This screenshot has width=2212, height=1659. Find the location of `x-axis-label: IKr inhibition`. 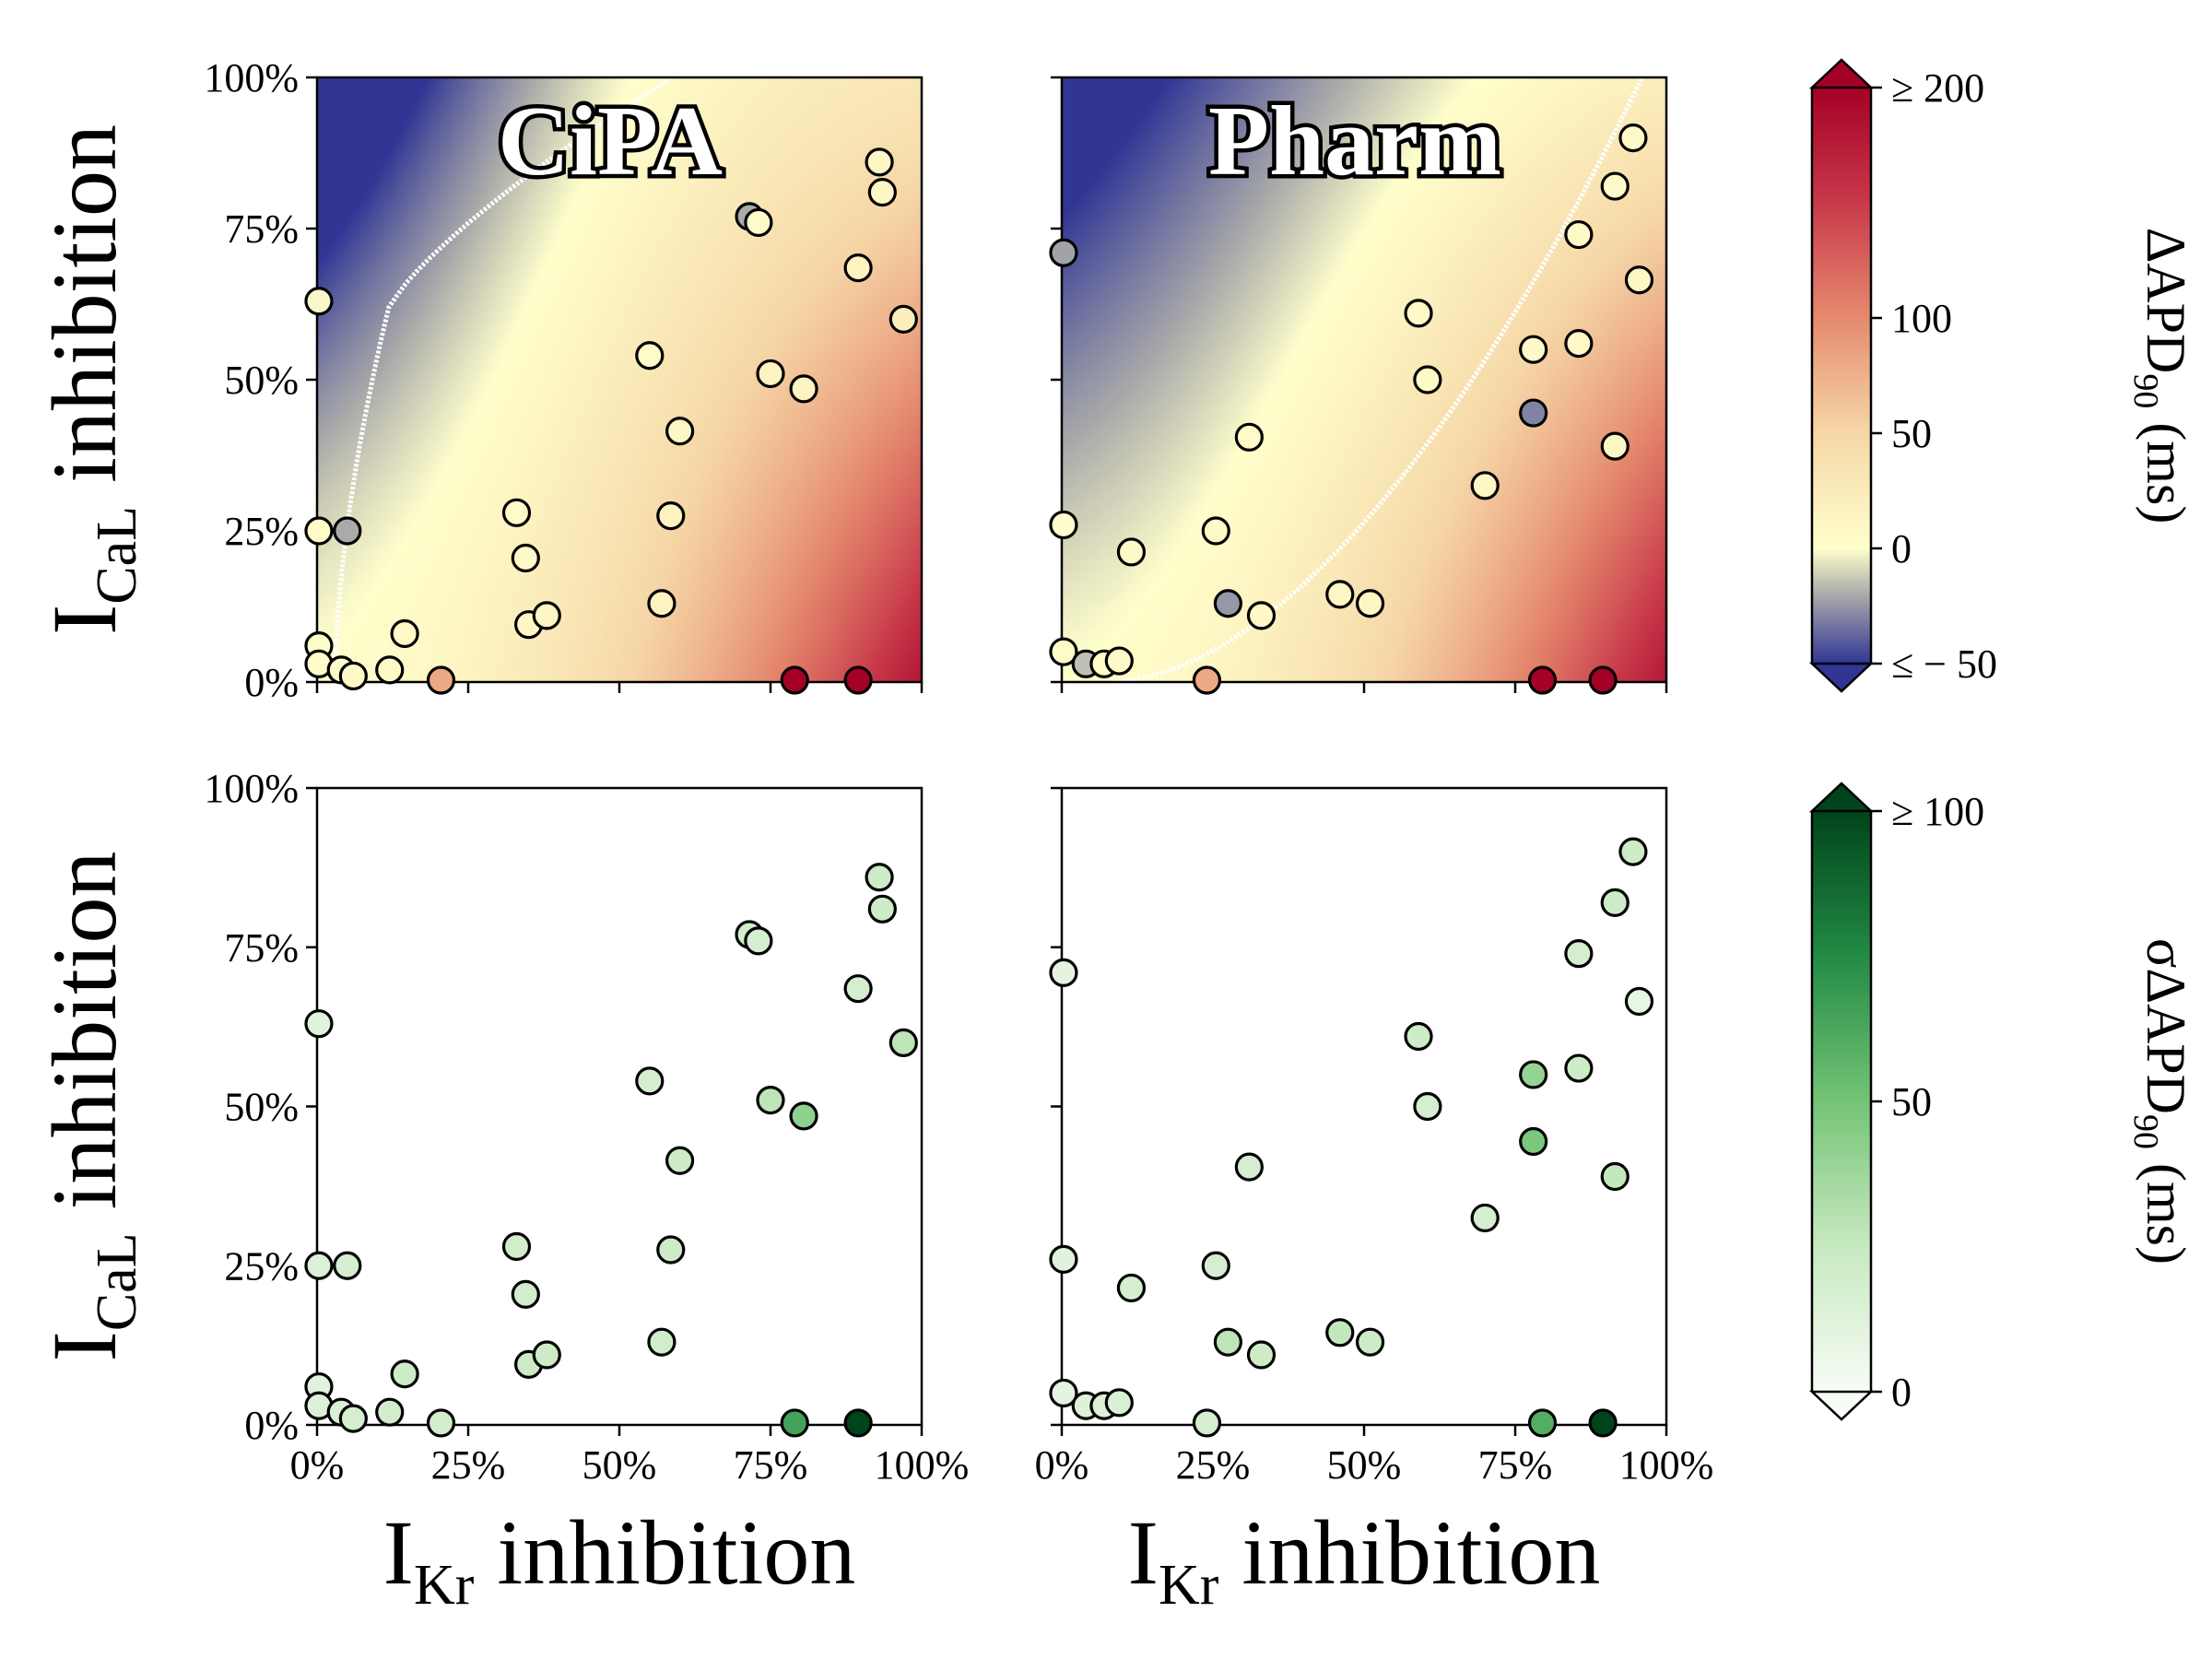

x-axis-label: IKr inhibition is located at coordinates (619, 1559).